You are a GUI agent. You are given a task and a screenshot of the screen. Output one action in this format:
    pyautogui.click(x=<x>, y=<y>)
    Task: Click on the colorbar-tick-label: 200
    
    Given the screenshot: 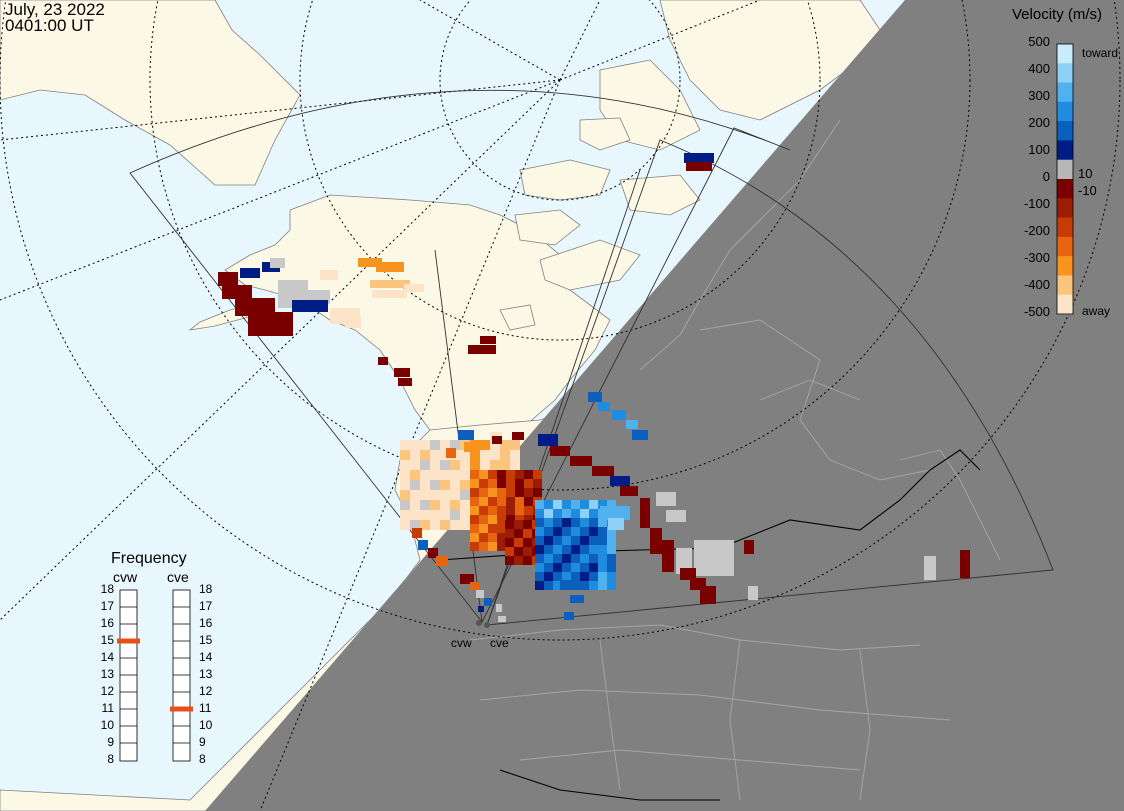 What is the action you would take?
    pyautogui.click(x=1039, y=122)
    